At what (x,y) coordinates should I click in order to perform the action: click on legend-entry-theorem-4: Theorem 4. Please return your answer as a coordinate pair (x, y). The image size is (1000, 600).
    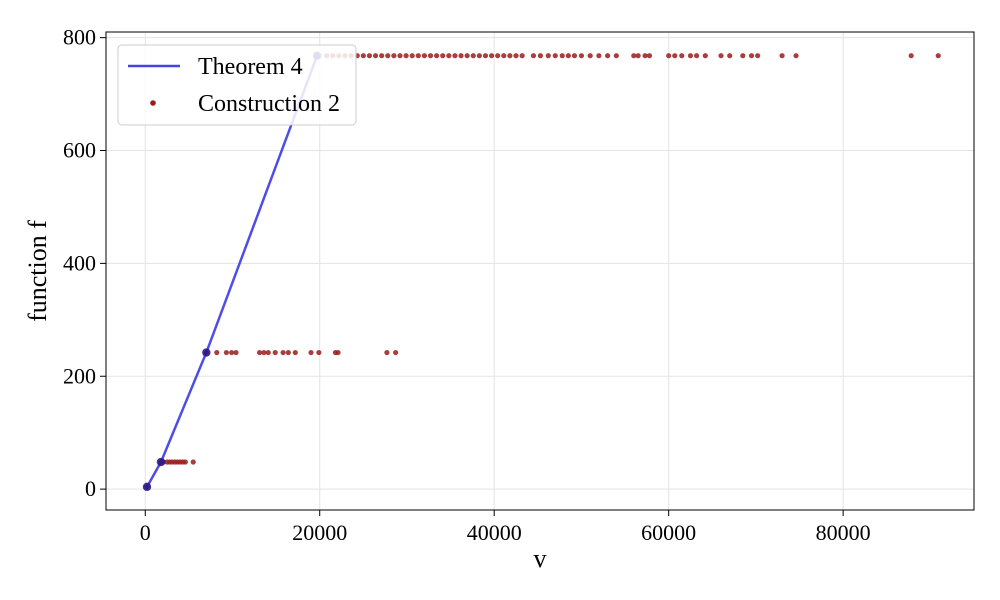
    Looking at the image, I should click on (250, 67).